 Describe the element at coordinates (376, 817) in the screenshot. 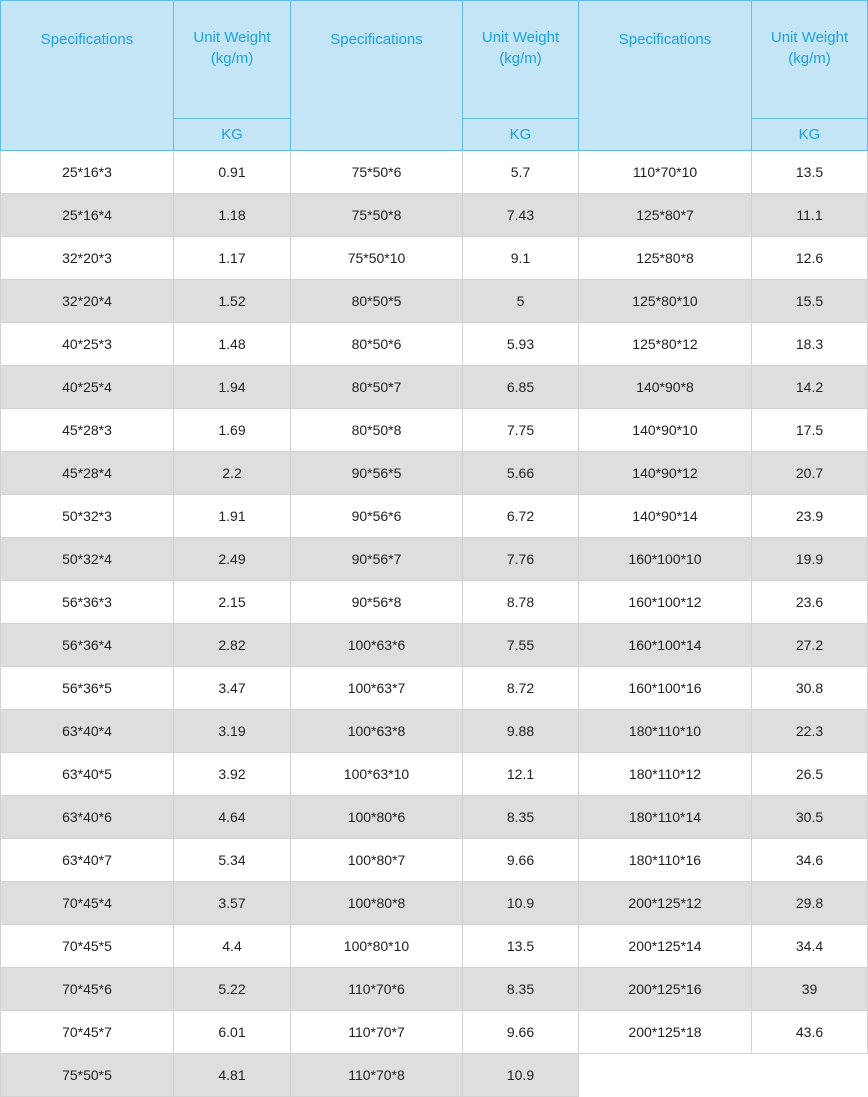

I see `spec-cell: 100*80*6` at that location.